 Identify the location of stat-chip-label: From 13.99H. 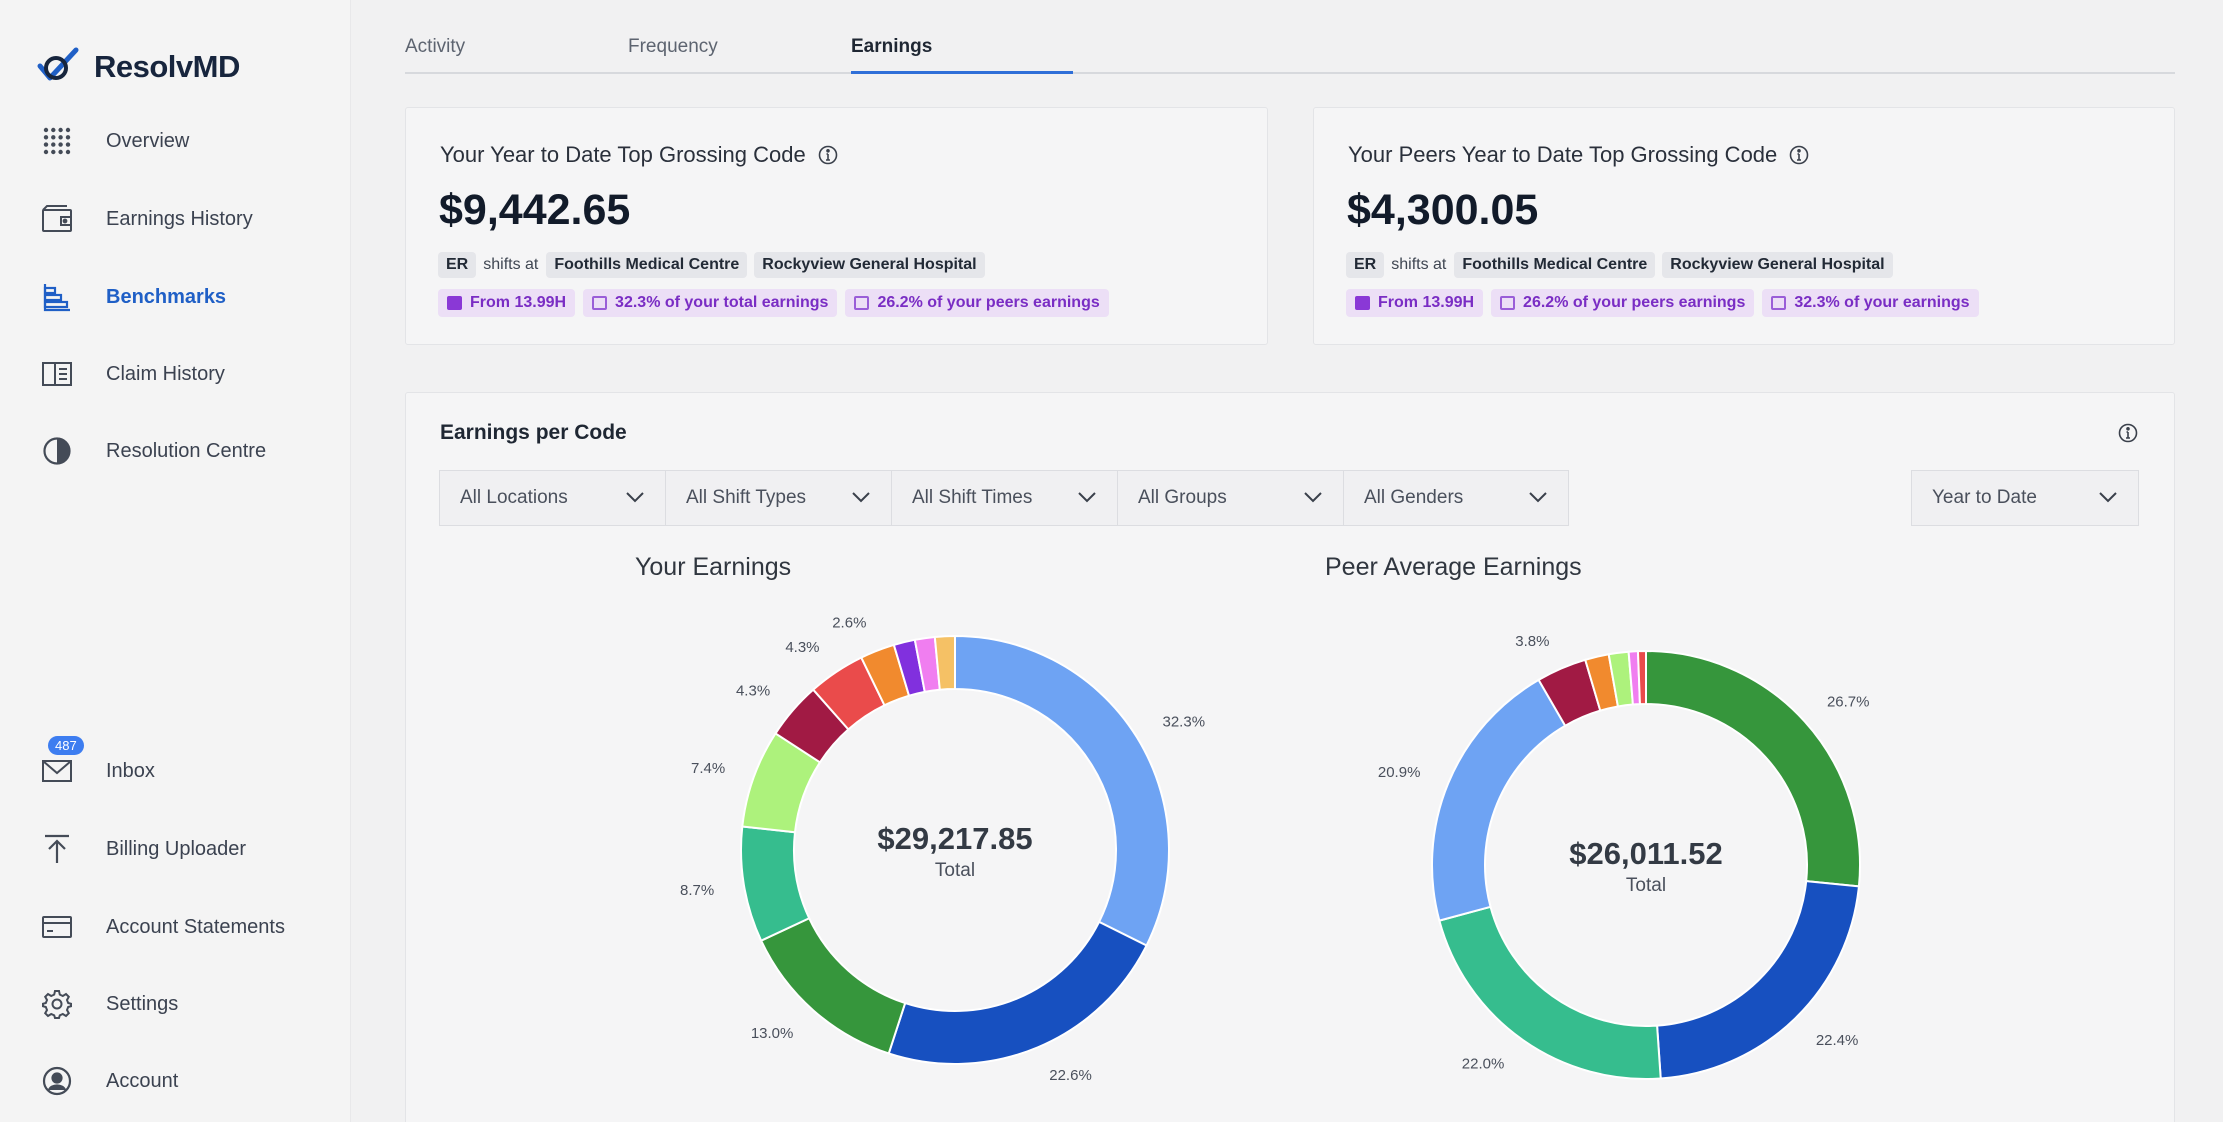
(518, 302).